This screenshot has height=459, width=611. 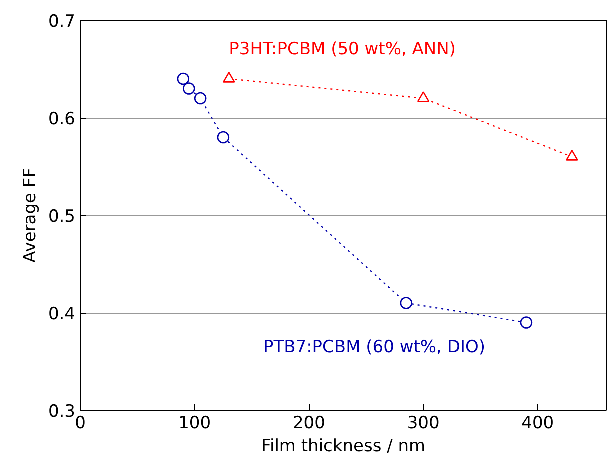 I want to click on series-label: P3HT:PCBM (50 wt%, ANN), so click(x=342, y=50).